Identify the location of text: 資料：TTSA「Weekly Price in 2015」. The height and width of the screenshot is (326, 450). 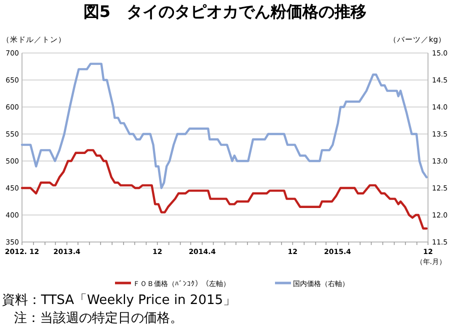
(119, 300).